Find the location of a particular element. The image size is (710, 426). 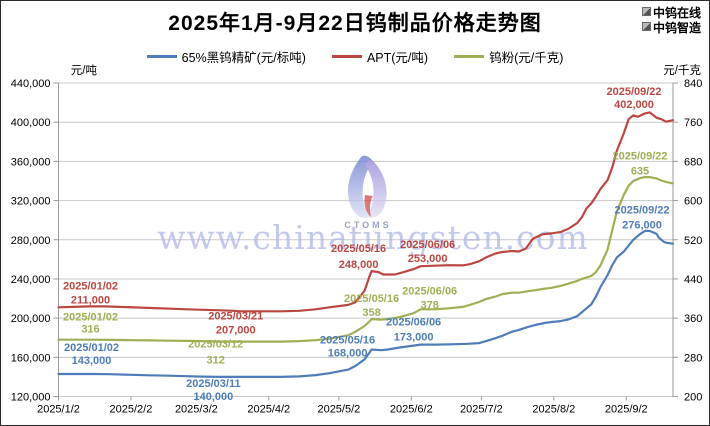

brand-line-chinatungsten-online: 中钨在线 is located at coordinates (671, 13).